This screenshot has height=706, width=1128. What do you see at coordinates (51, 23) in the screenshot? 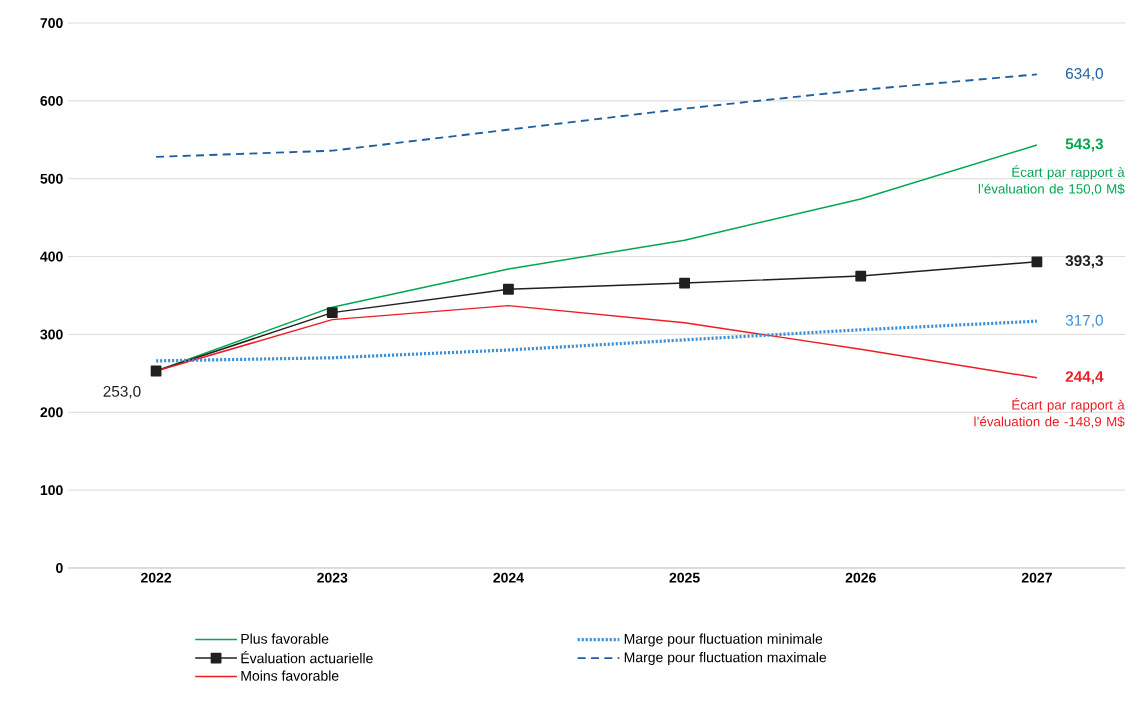
I see `y-tick-label: 700` at bounding box center [51, 23].